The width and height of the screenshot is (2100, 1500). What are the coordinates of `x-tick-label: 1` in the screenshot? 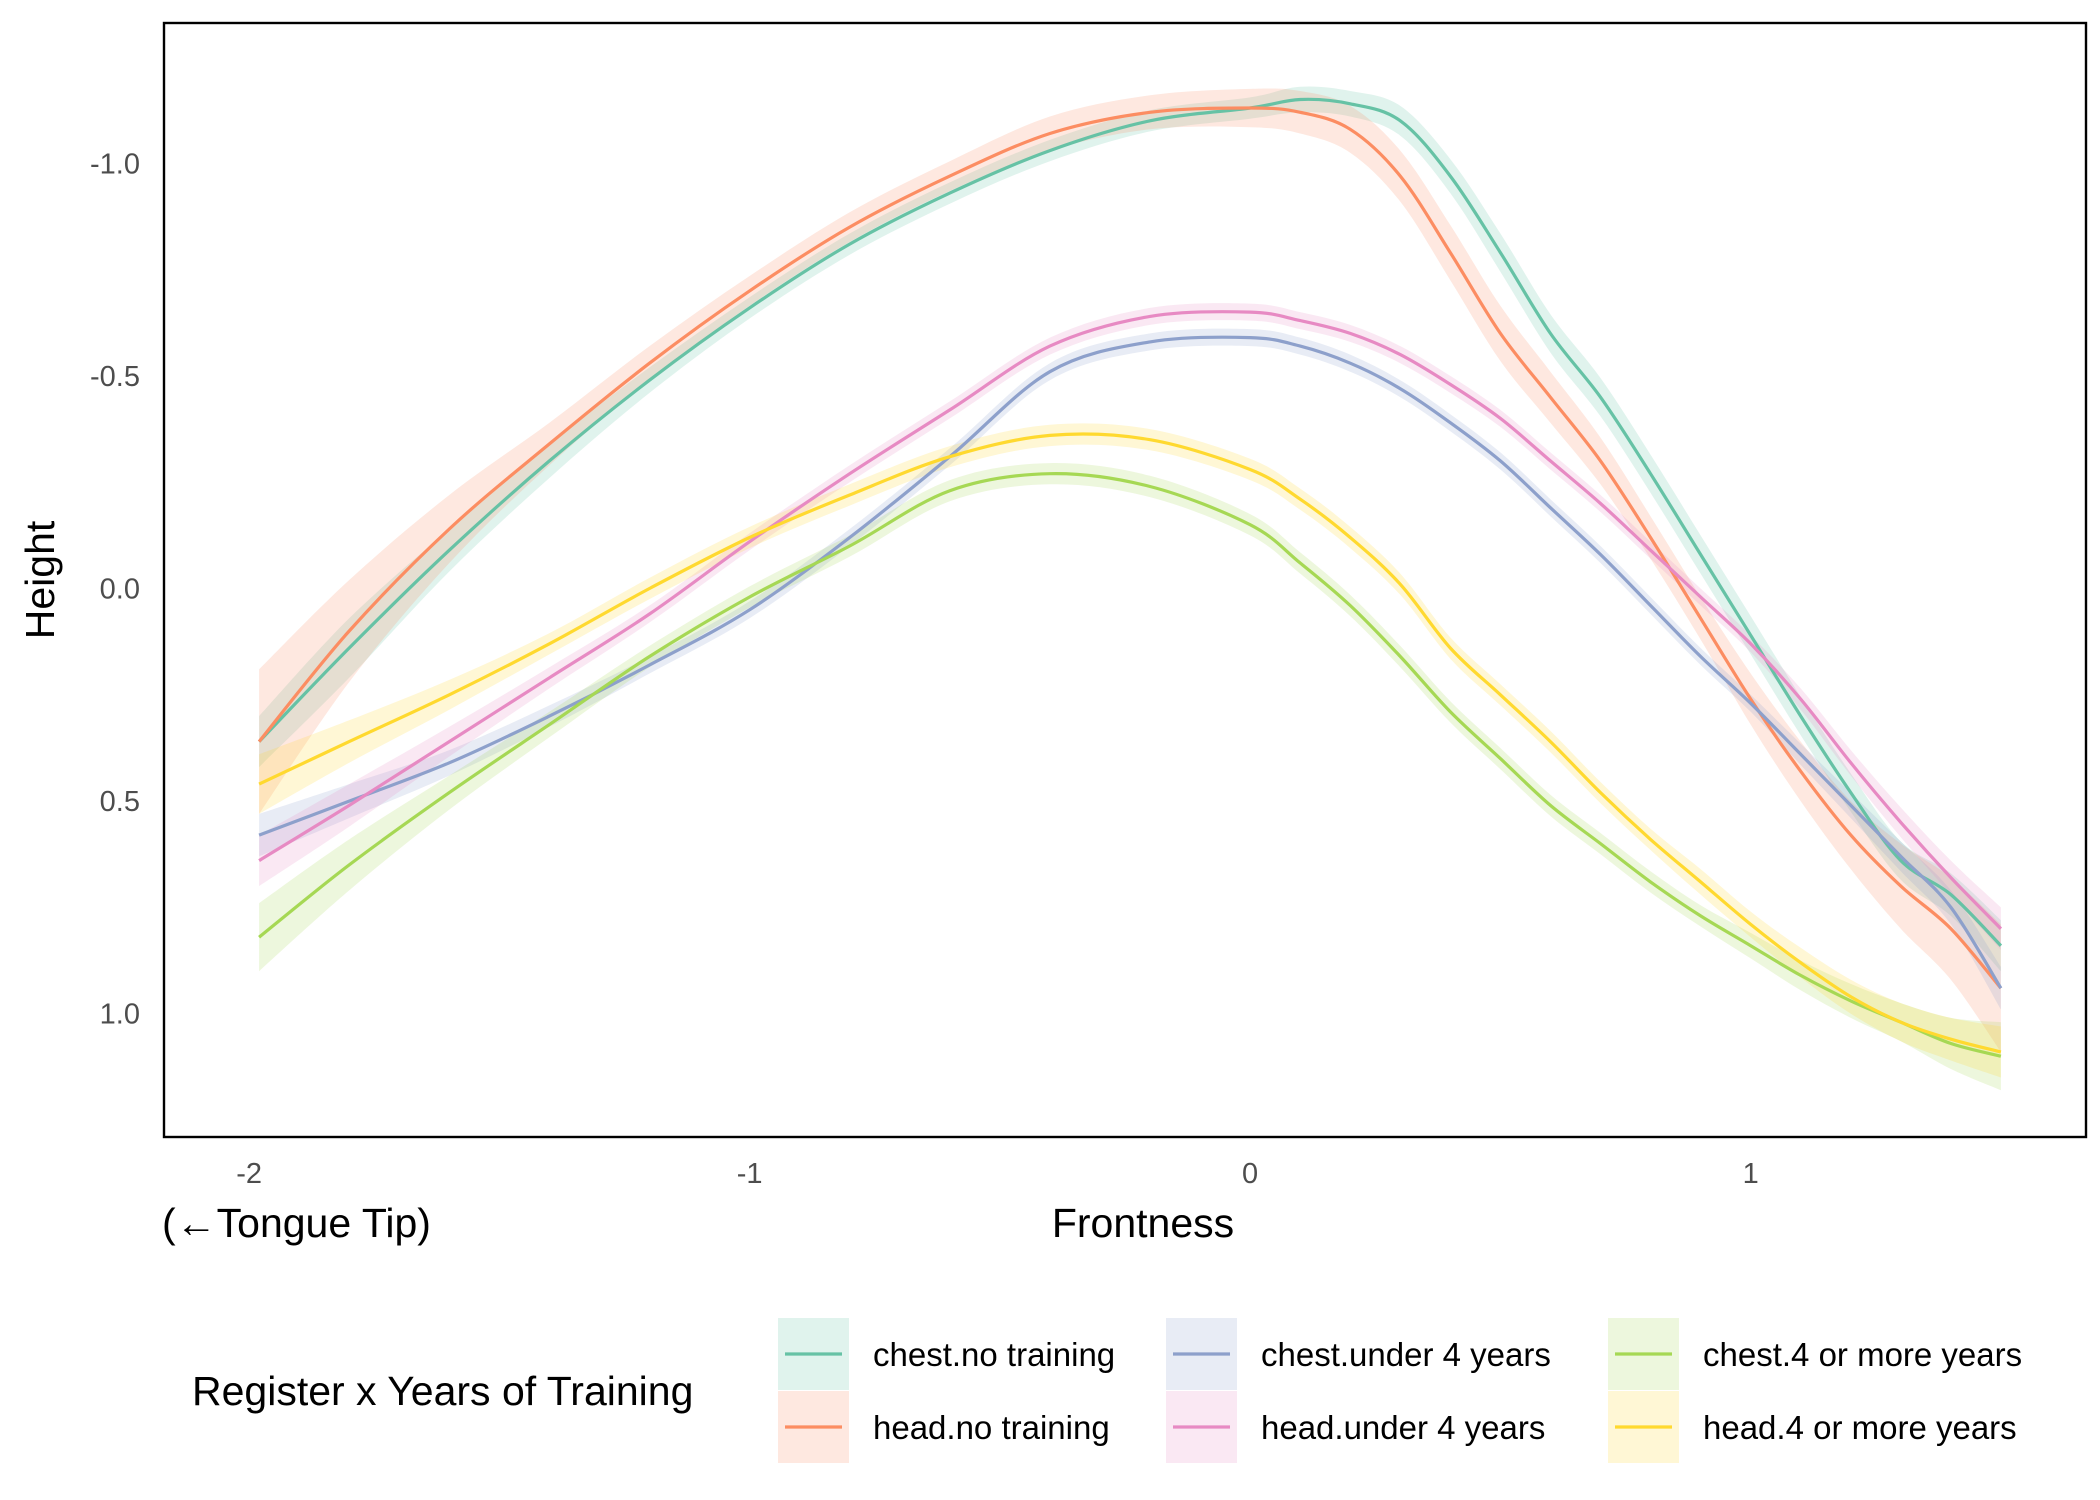 It's located at (1751, 1174).